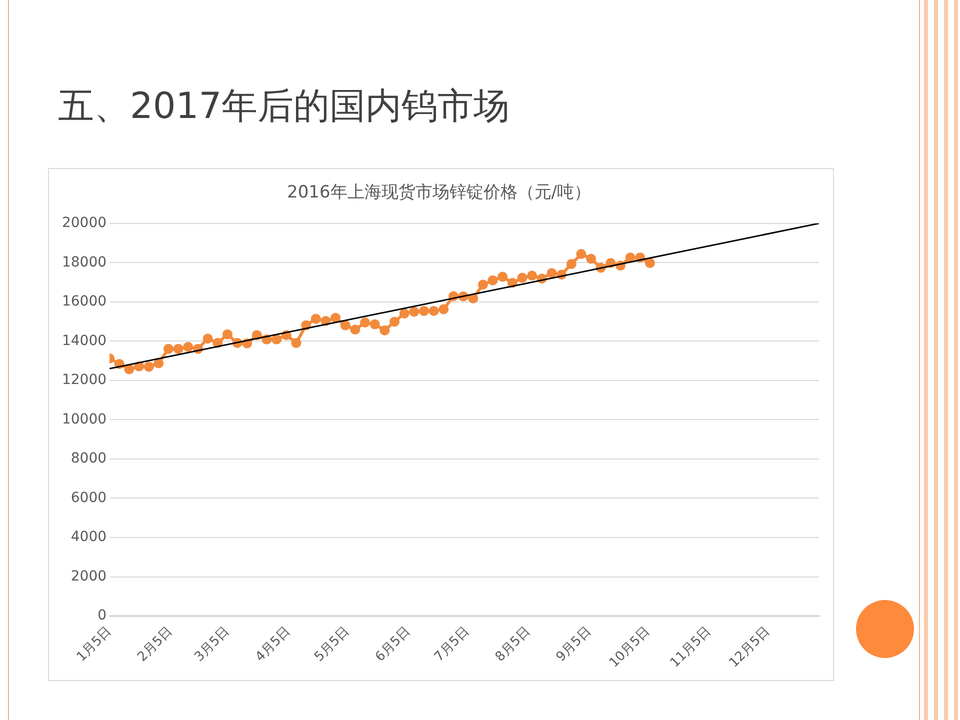 The image size is (960, 720). I want to click on x-tick-label: 9月5日, so click(574, 644).